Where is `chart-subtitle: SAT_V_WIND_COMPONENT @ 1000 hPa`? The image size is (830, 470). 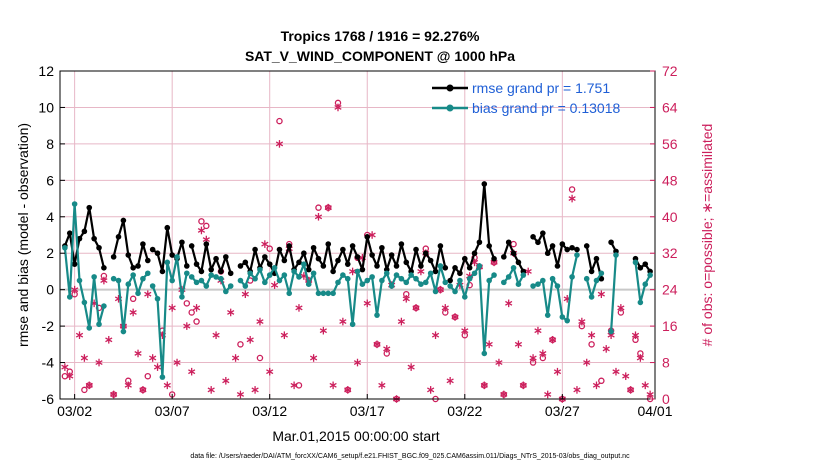 chart-subtitle: SAT_V_WIND_COMPONENT @ 1000 hPa is located at coordinates (380, 56).